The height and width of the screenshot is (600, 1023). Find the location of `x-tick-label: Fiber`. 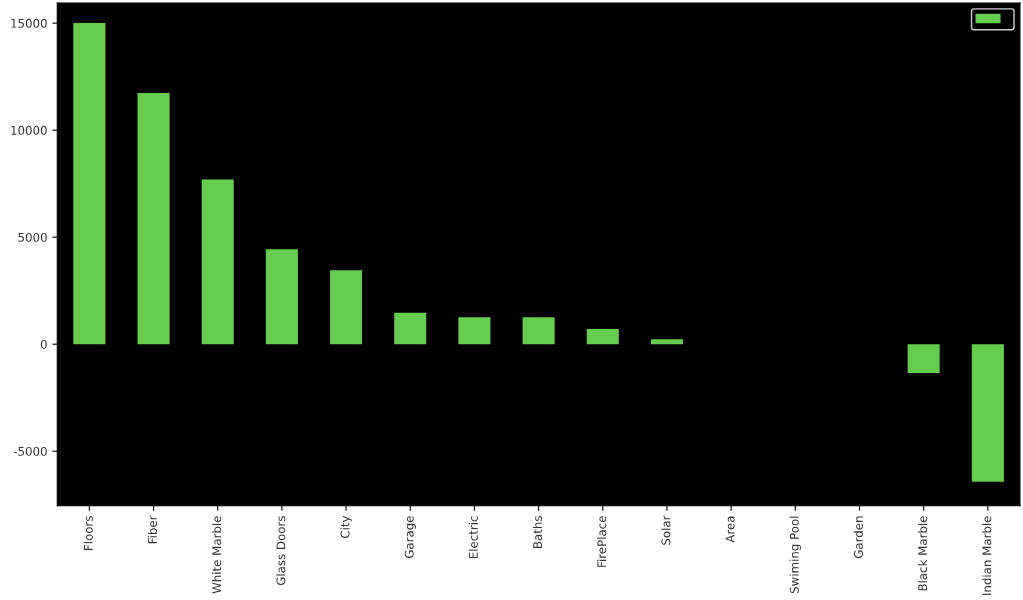

x-tick-label: Fiber is located at coordinates (152, 529).